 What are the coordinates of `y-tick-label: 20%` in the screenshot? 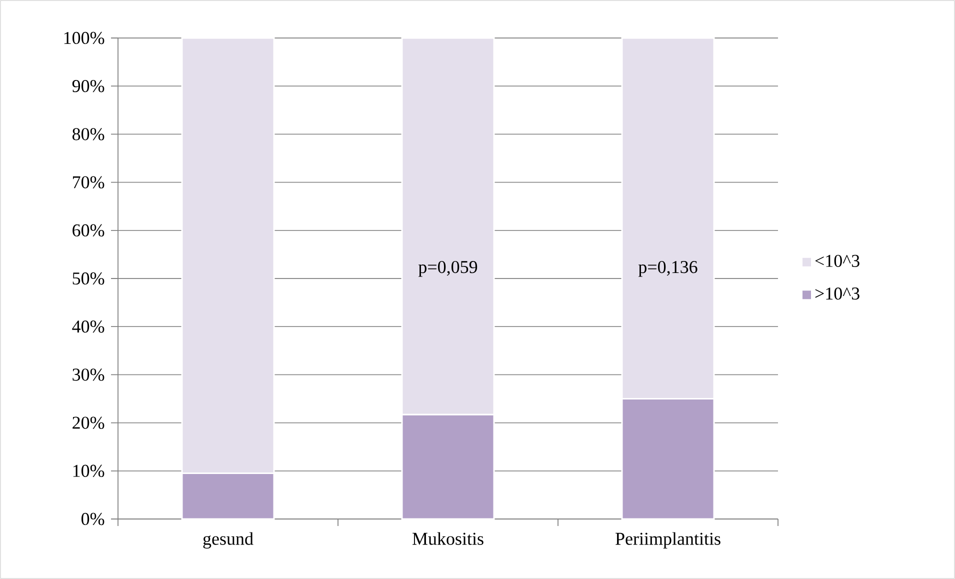 It's located at (88, 422).